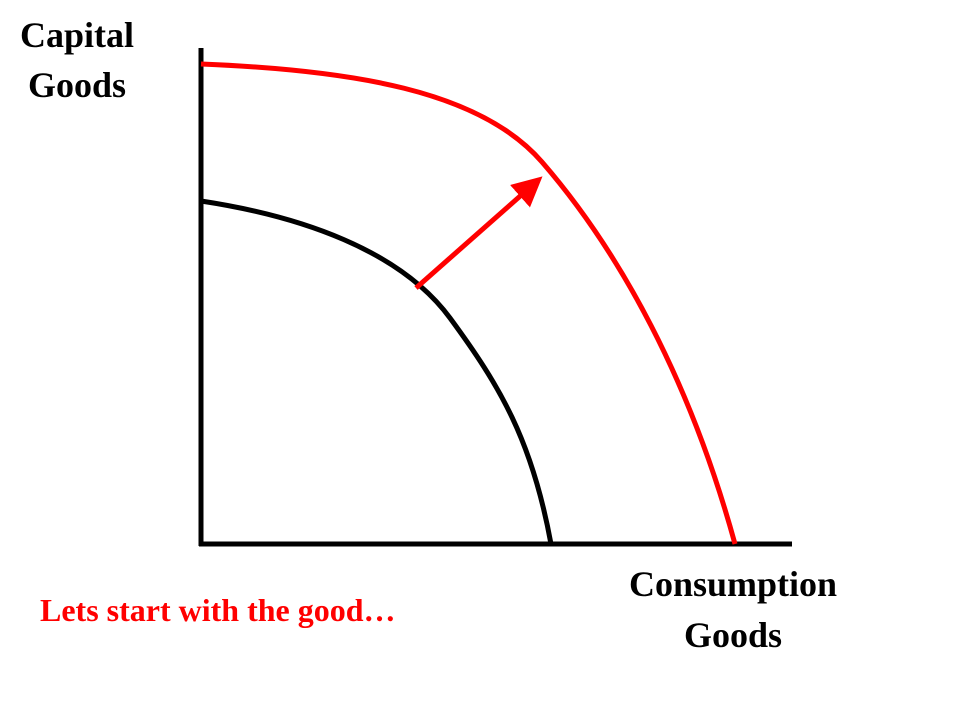  I want to click on x-axis-label-line: Consumption, so click(733, 584).